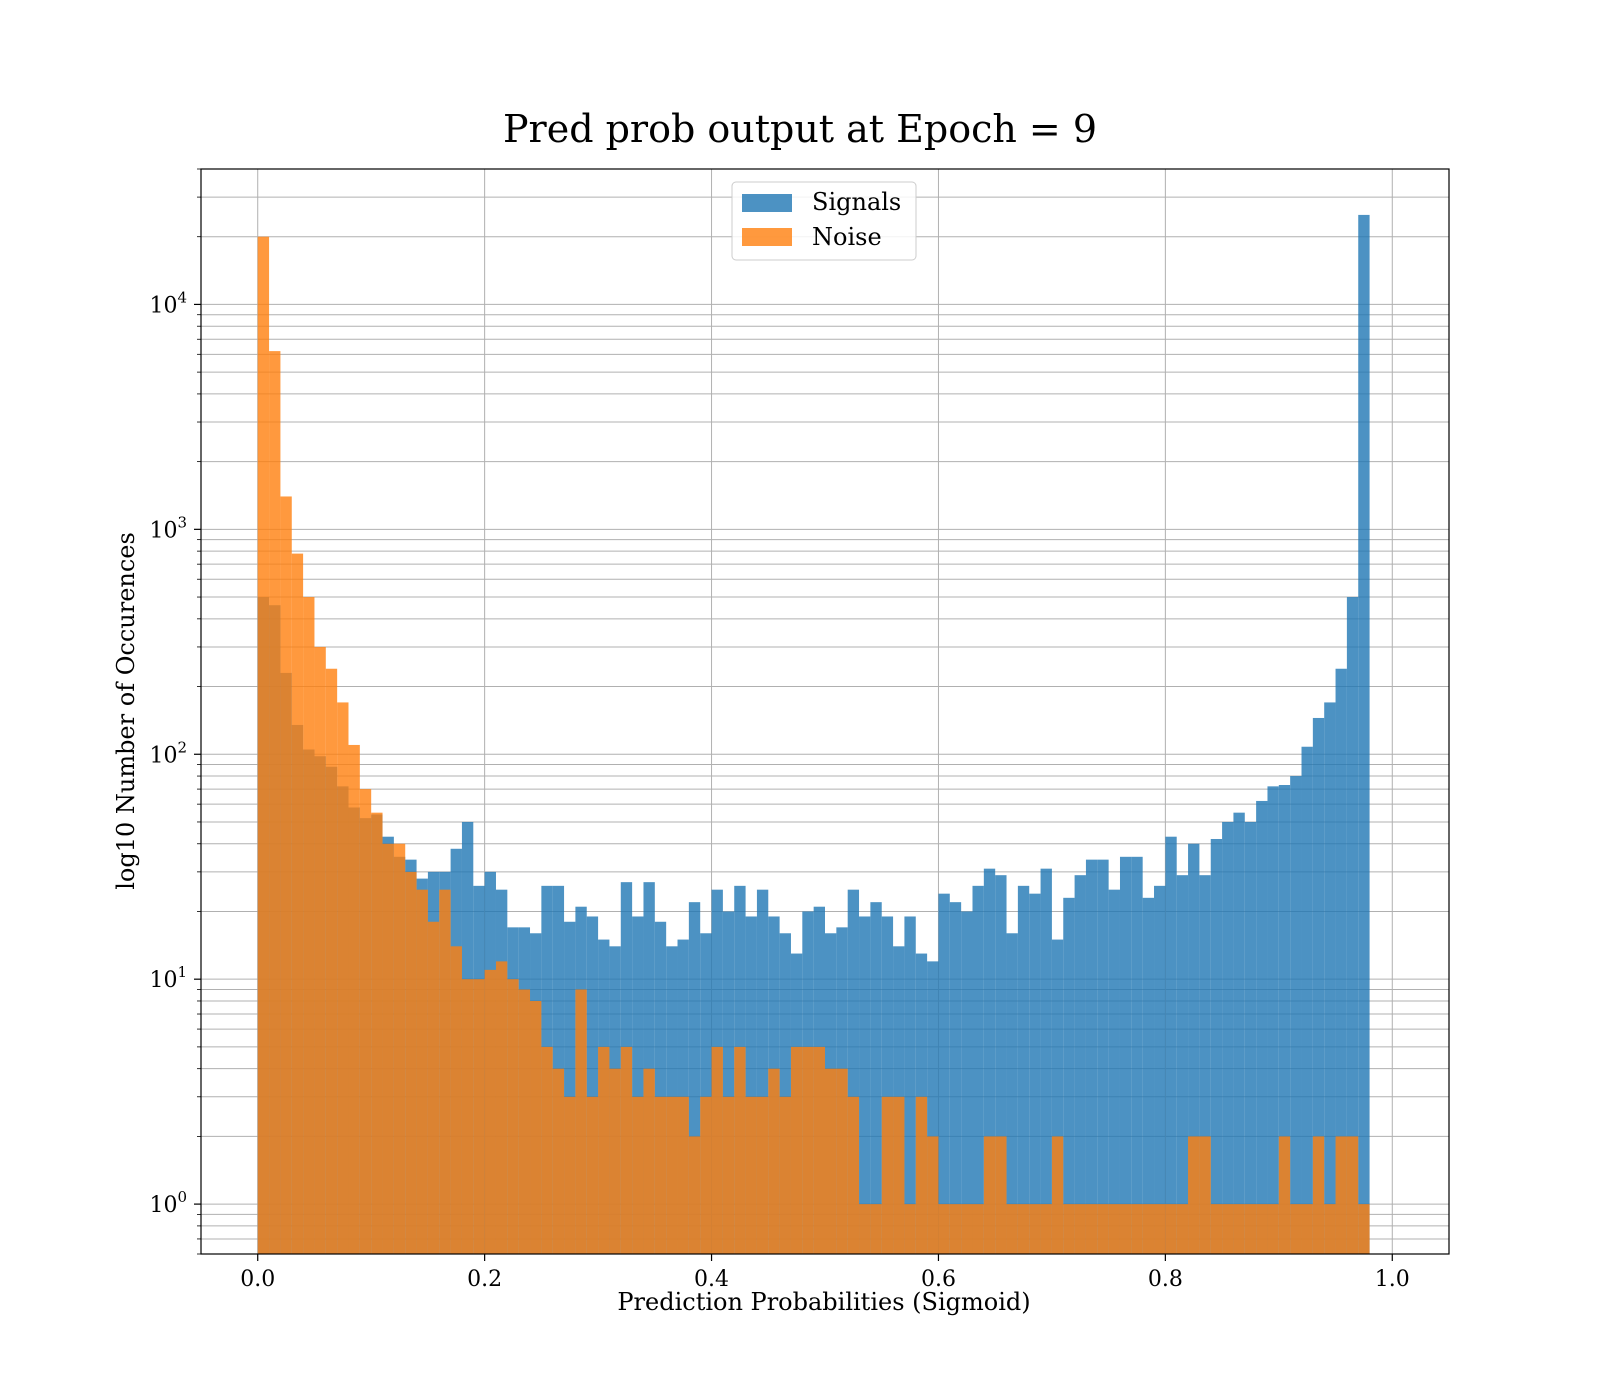 The height and width of the screenshot is (1400, 1600). Describe the element at coordinates (824, 221) in the screenshot. I see `legend: Signals Noise` at that location.